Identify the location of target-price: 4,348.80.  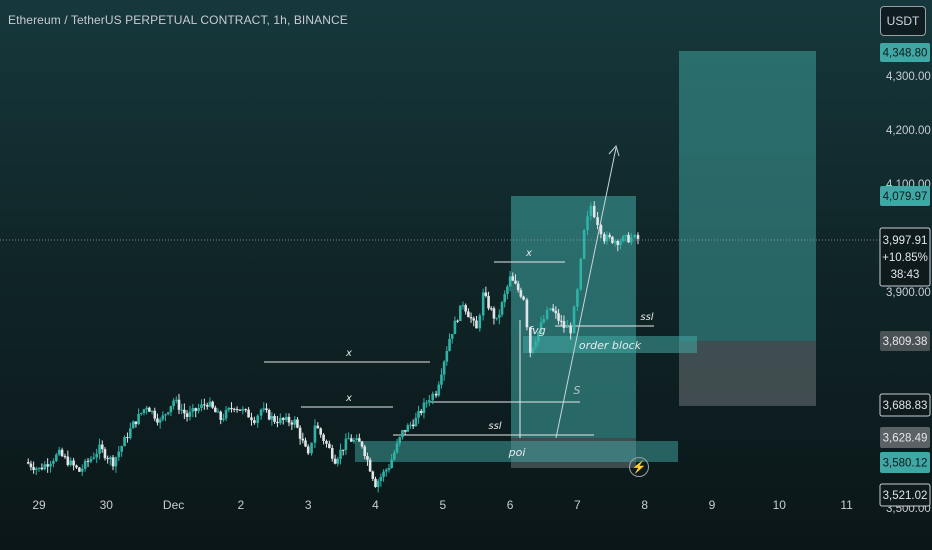
(905, 54).